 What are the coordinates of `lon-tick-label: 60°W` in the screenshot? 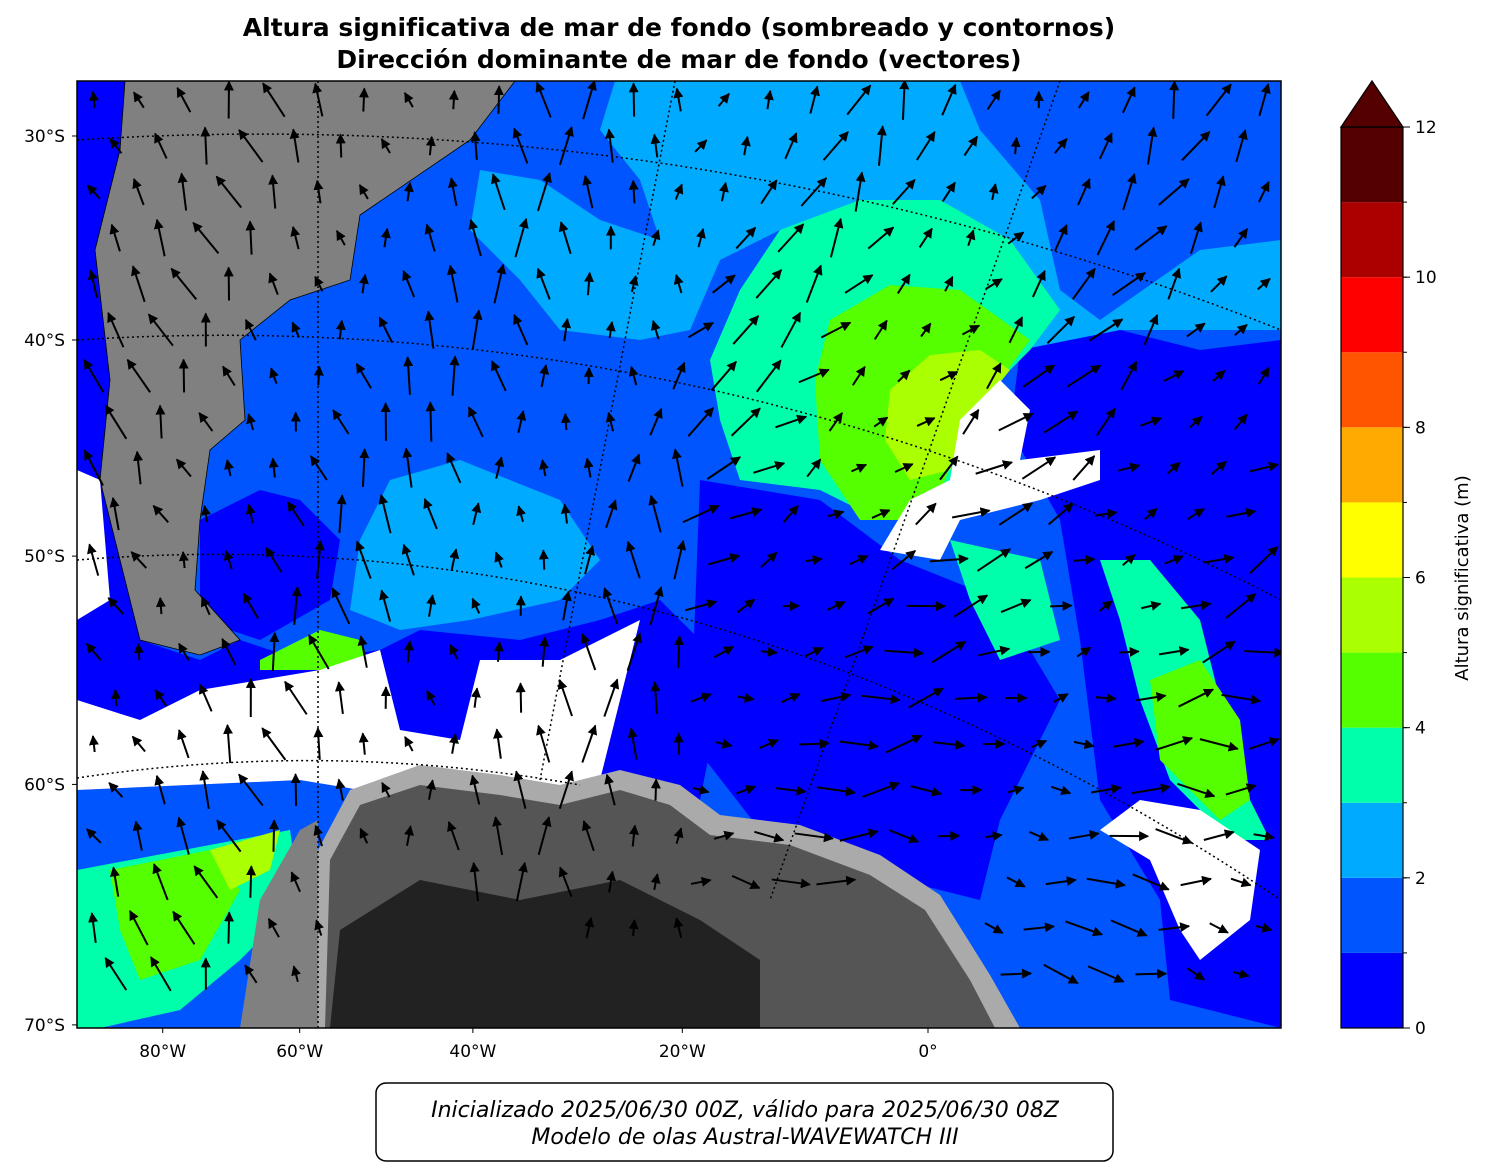 It's located at (299, 1052).